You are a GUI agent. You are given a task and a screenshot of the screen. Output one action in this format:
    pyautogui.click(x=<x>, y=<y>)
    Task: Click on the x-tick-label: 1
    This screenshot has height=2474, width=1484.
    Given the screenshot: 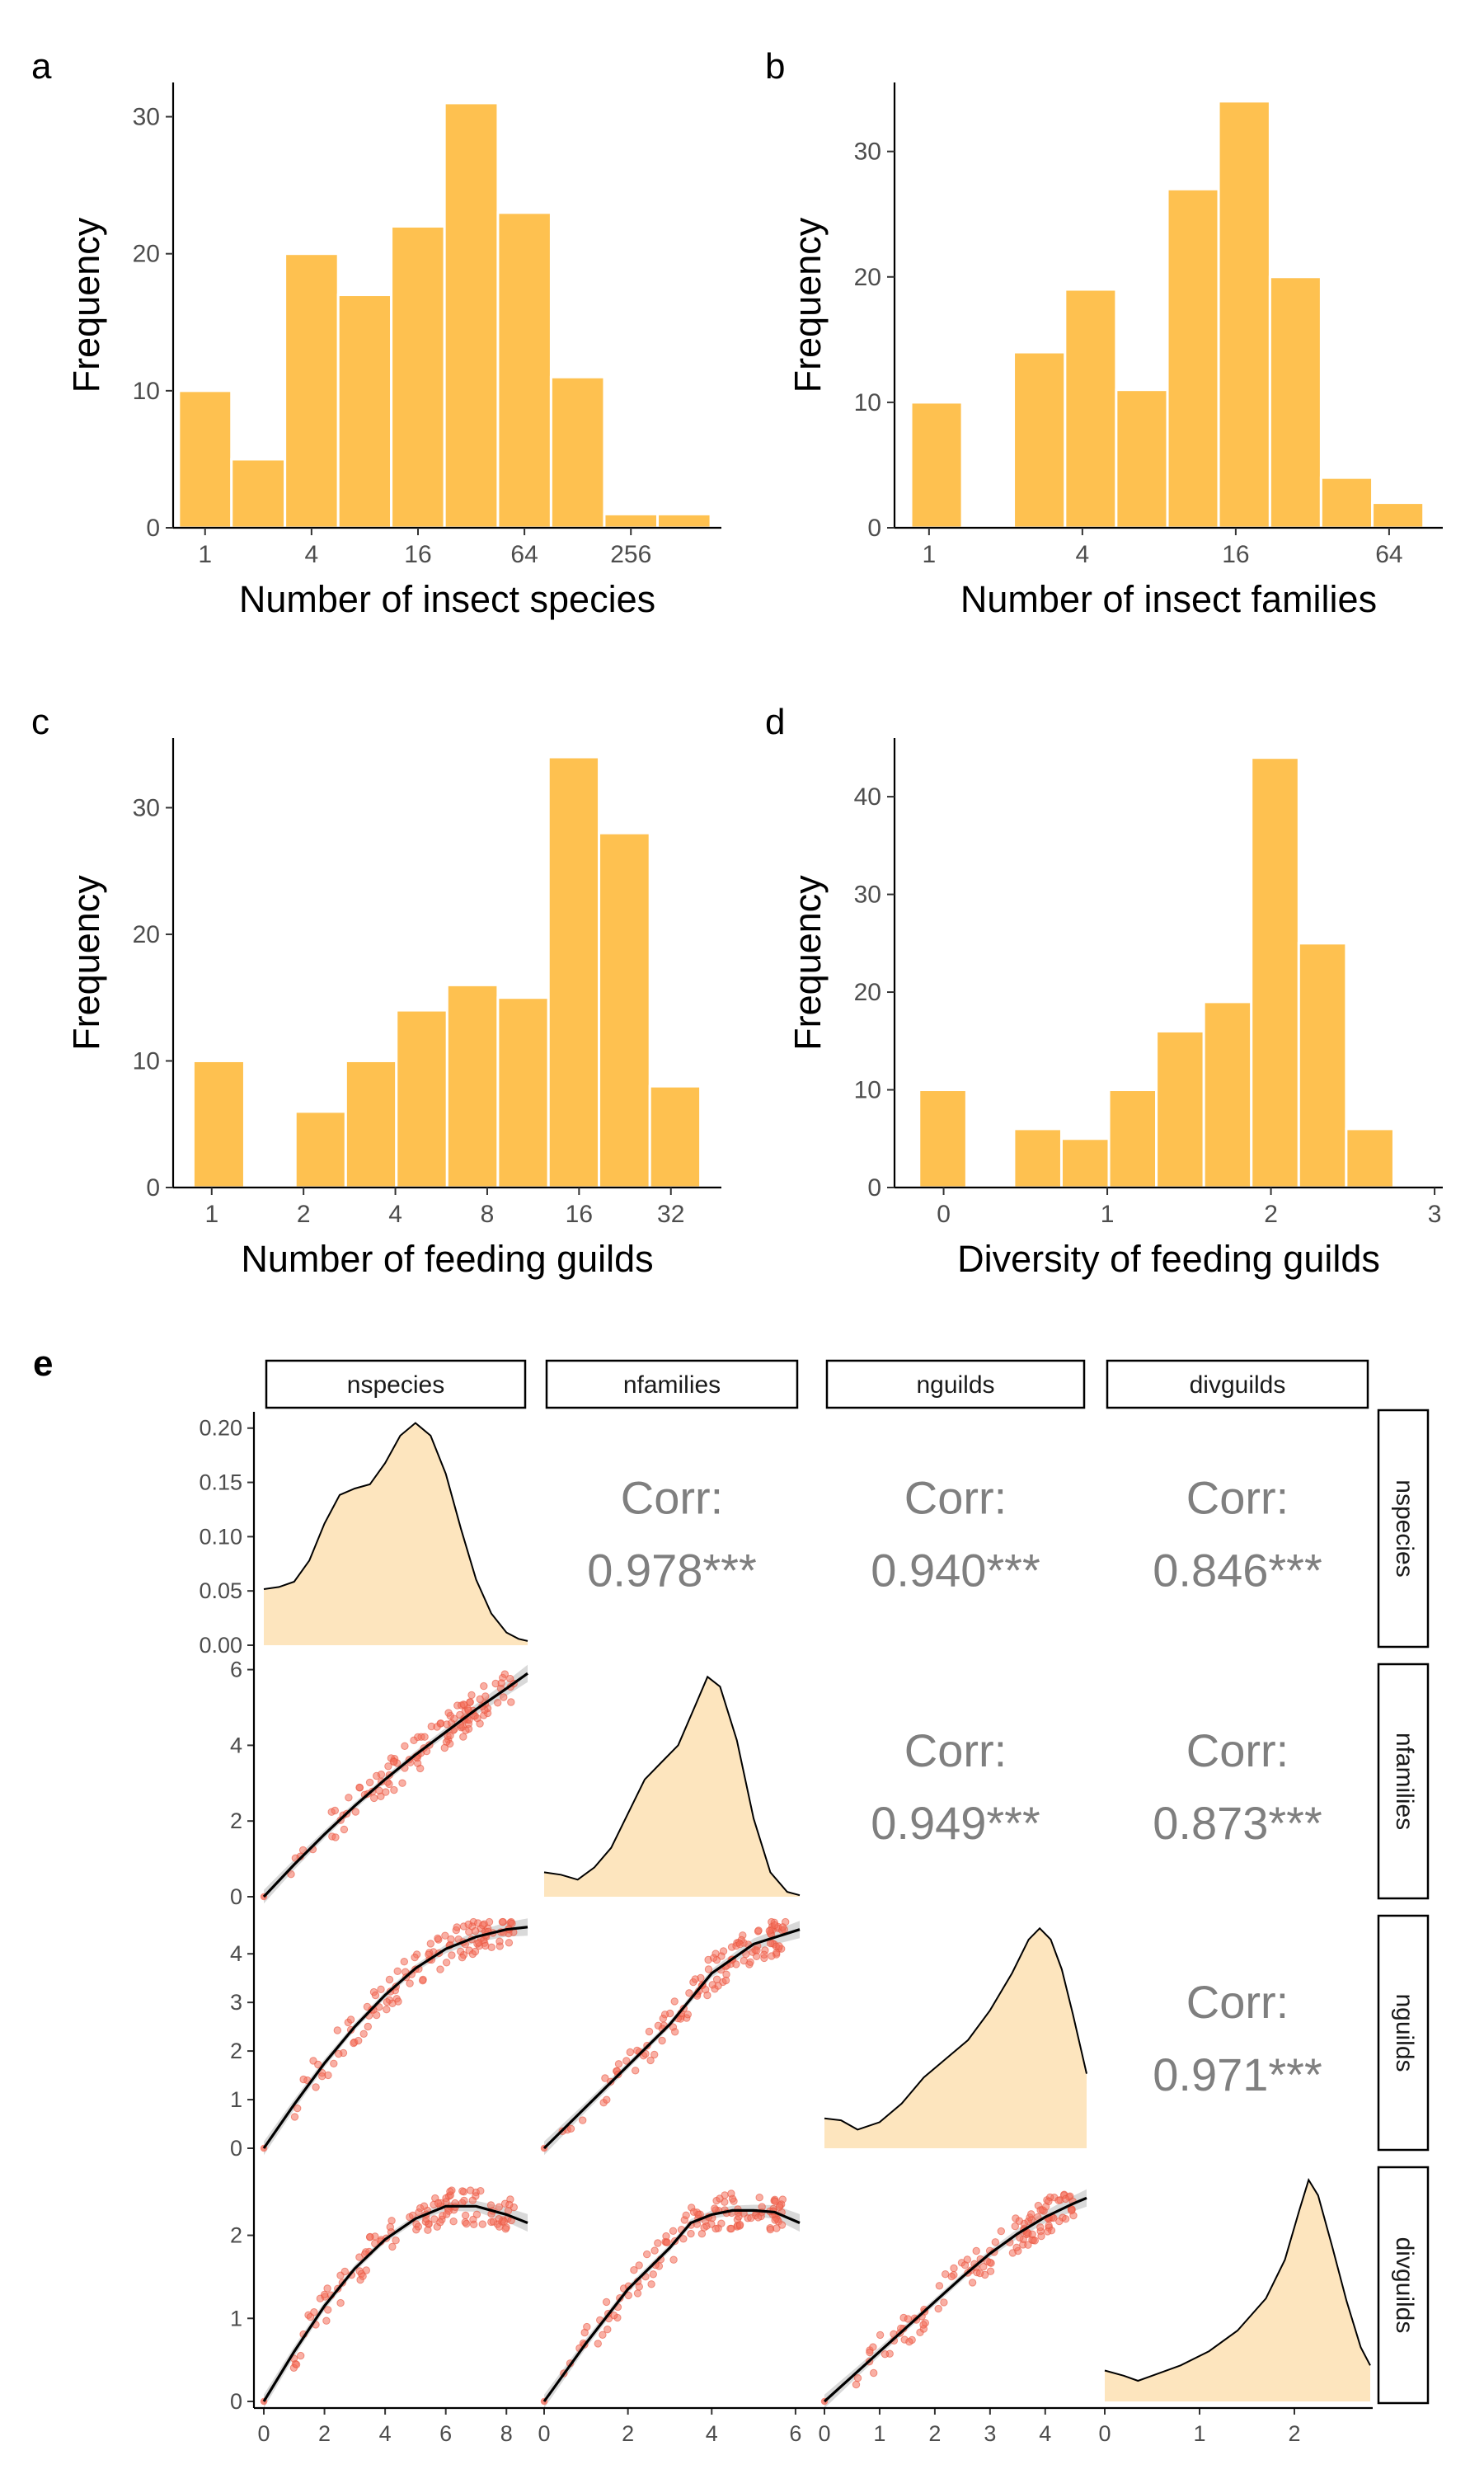 What is the action you would take?
    pyautogui.click(x=1199, y=2433)
    